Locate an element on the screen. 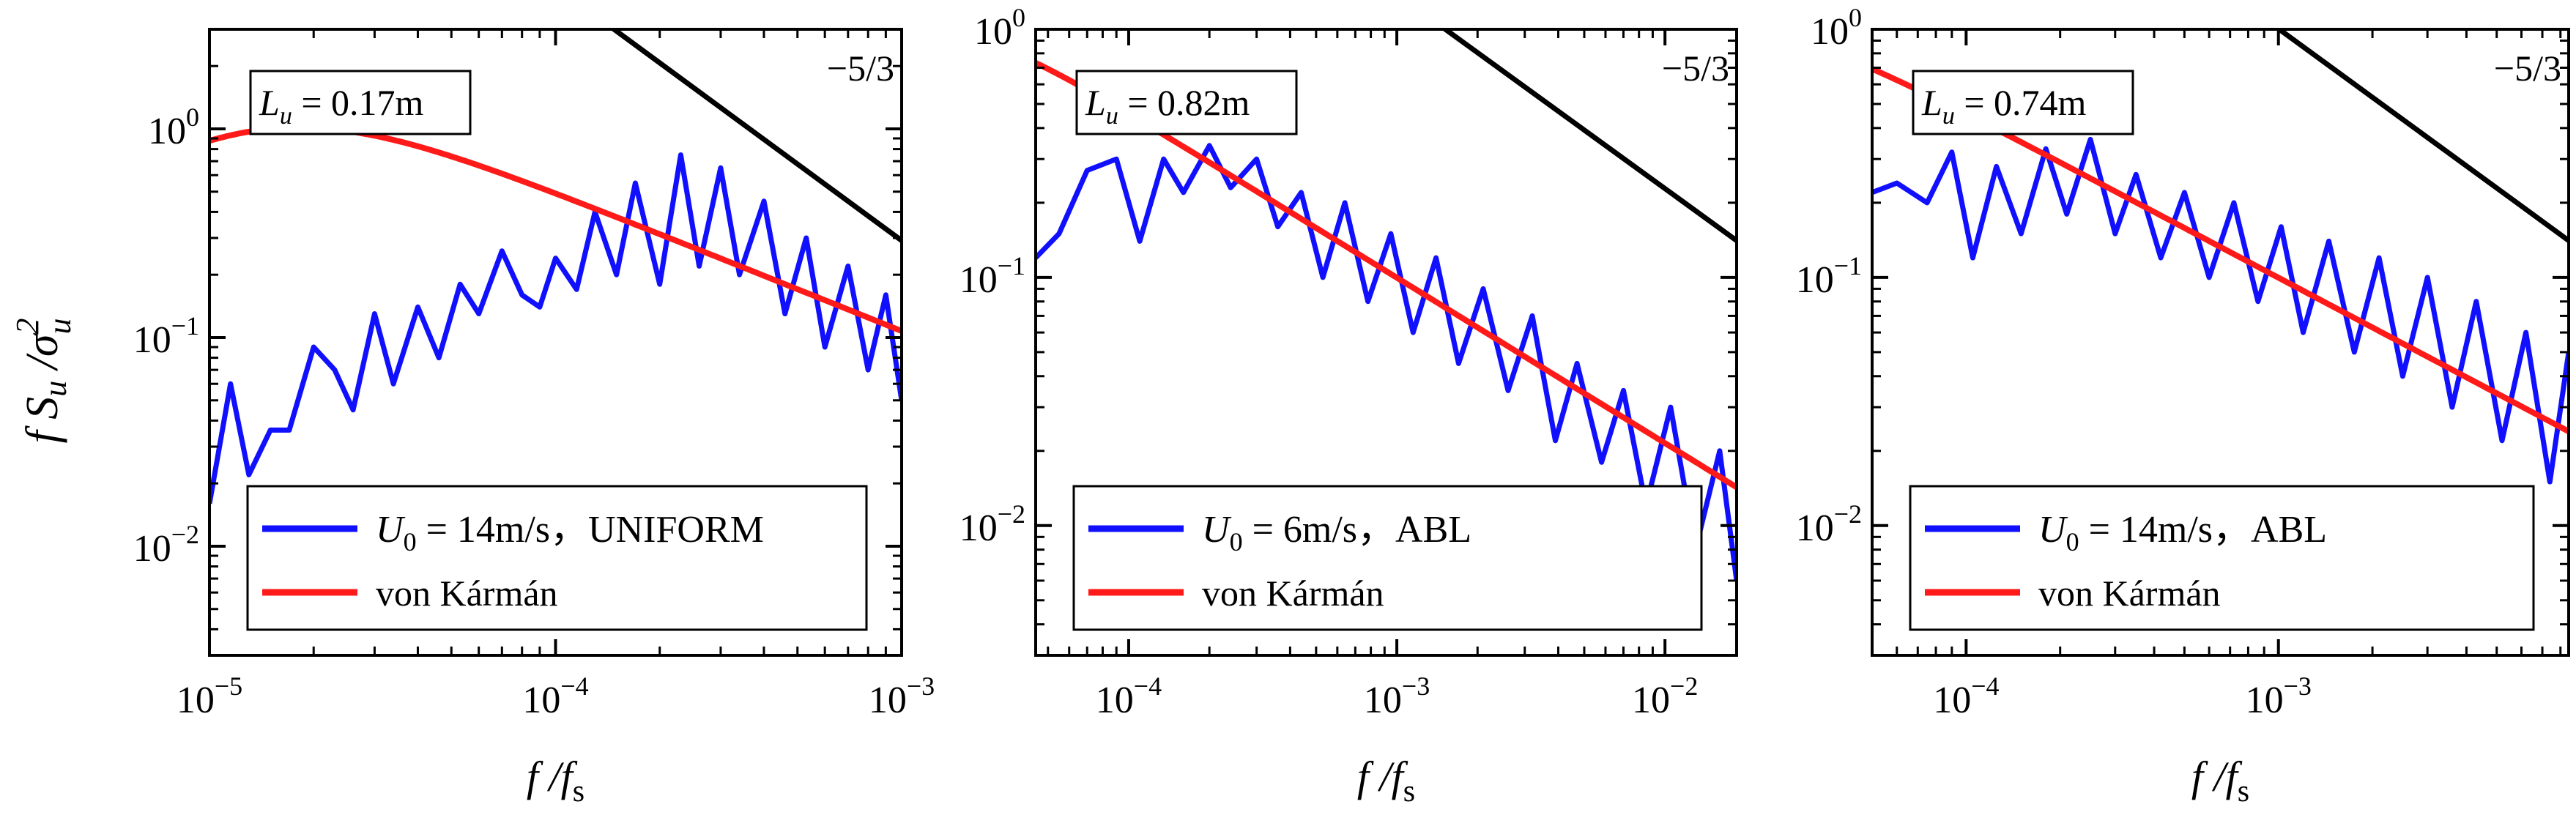 The width and height of the screenshot is (2576, 823). legend-label-measured: U0 = 6m/s，ABL is located at coordinates (1336, 532).